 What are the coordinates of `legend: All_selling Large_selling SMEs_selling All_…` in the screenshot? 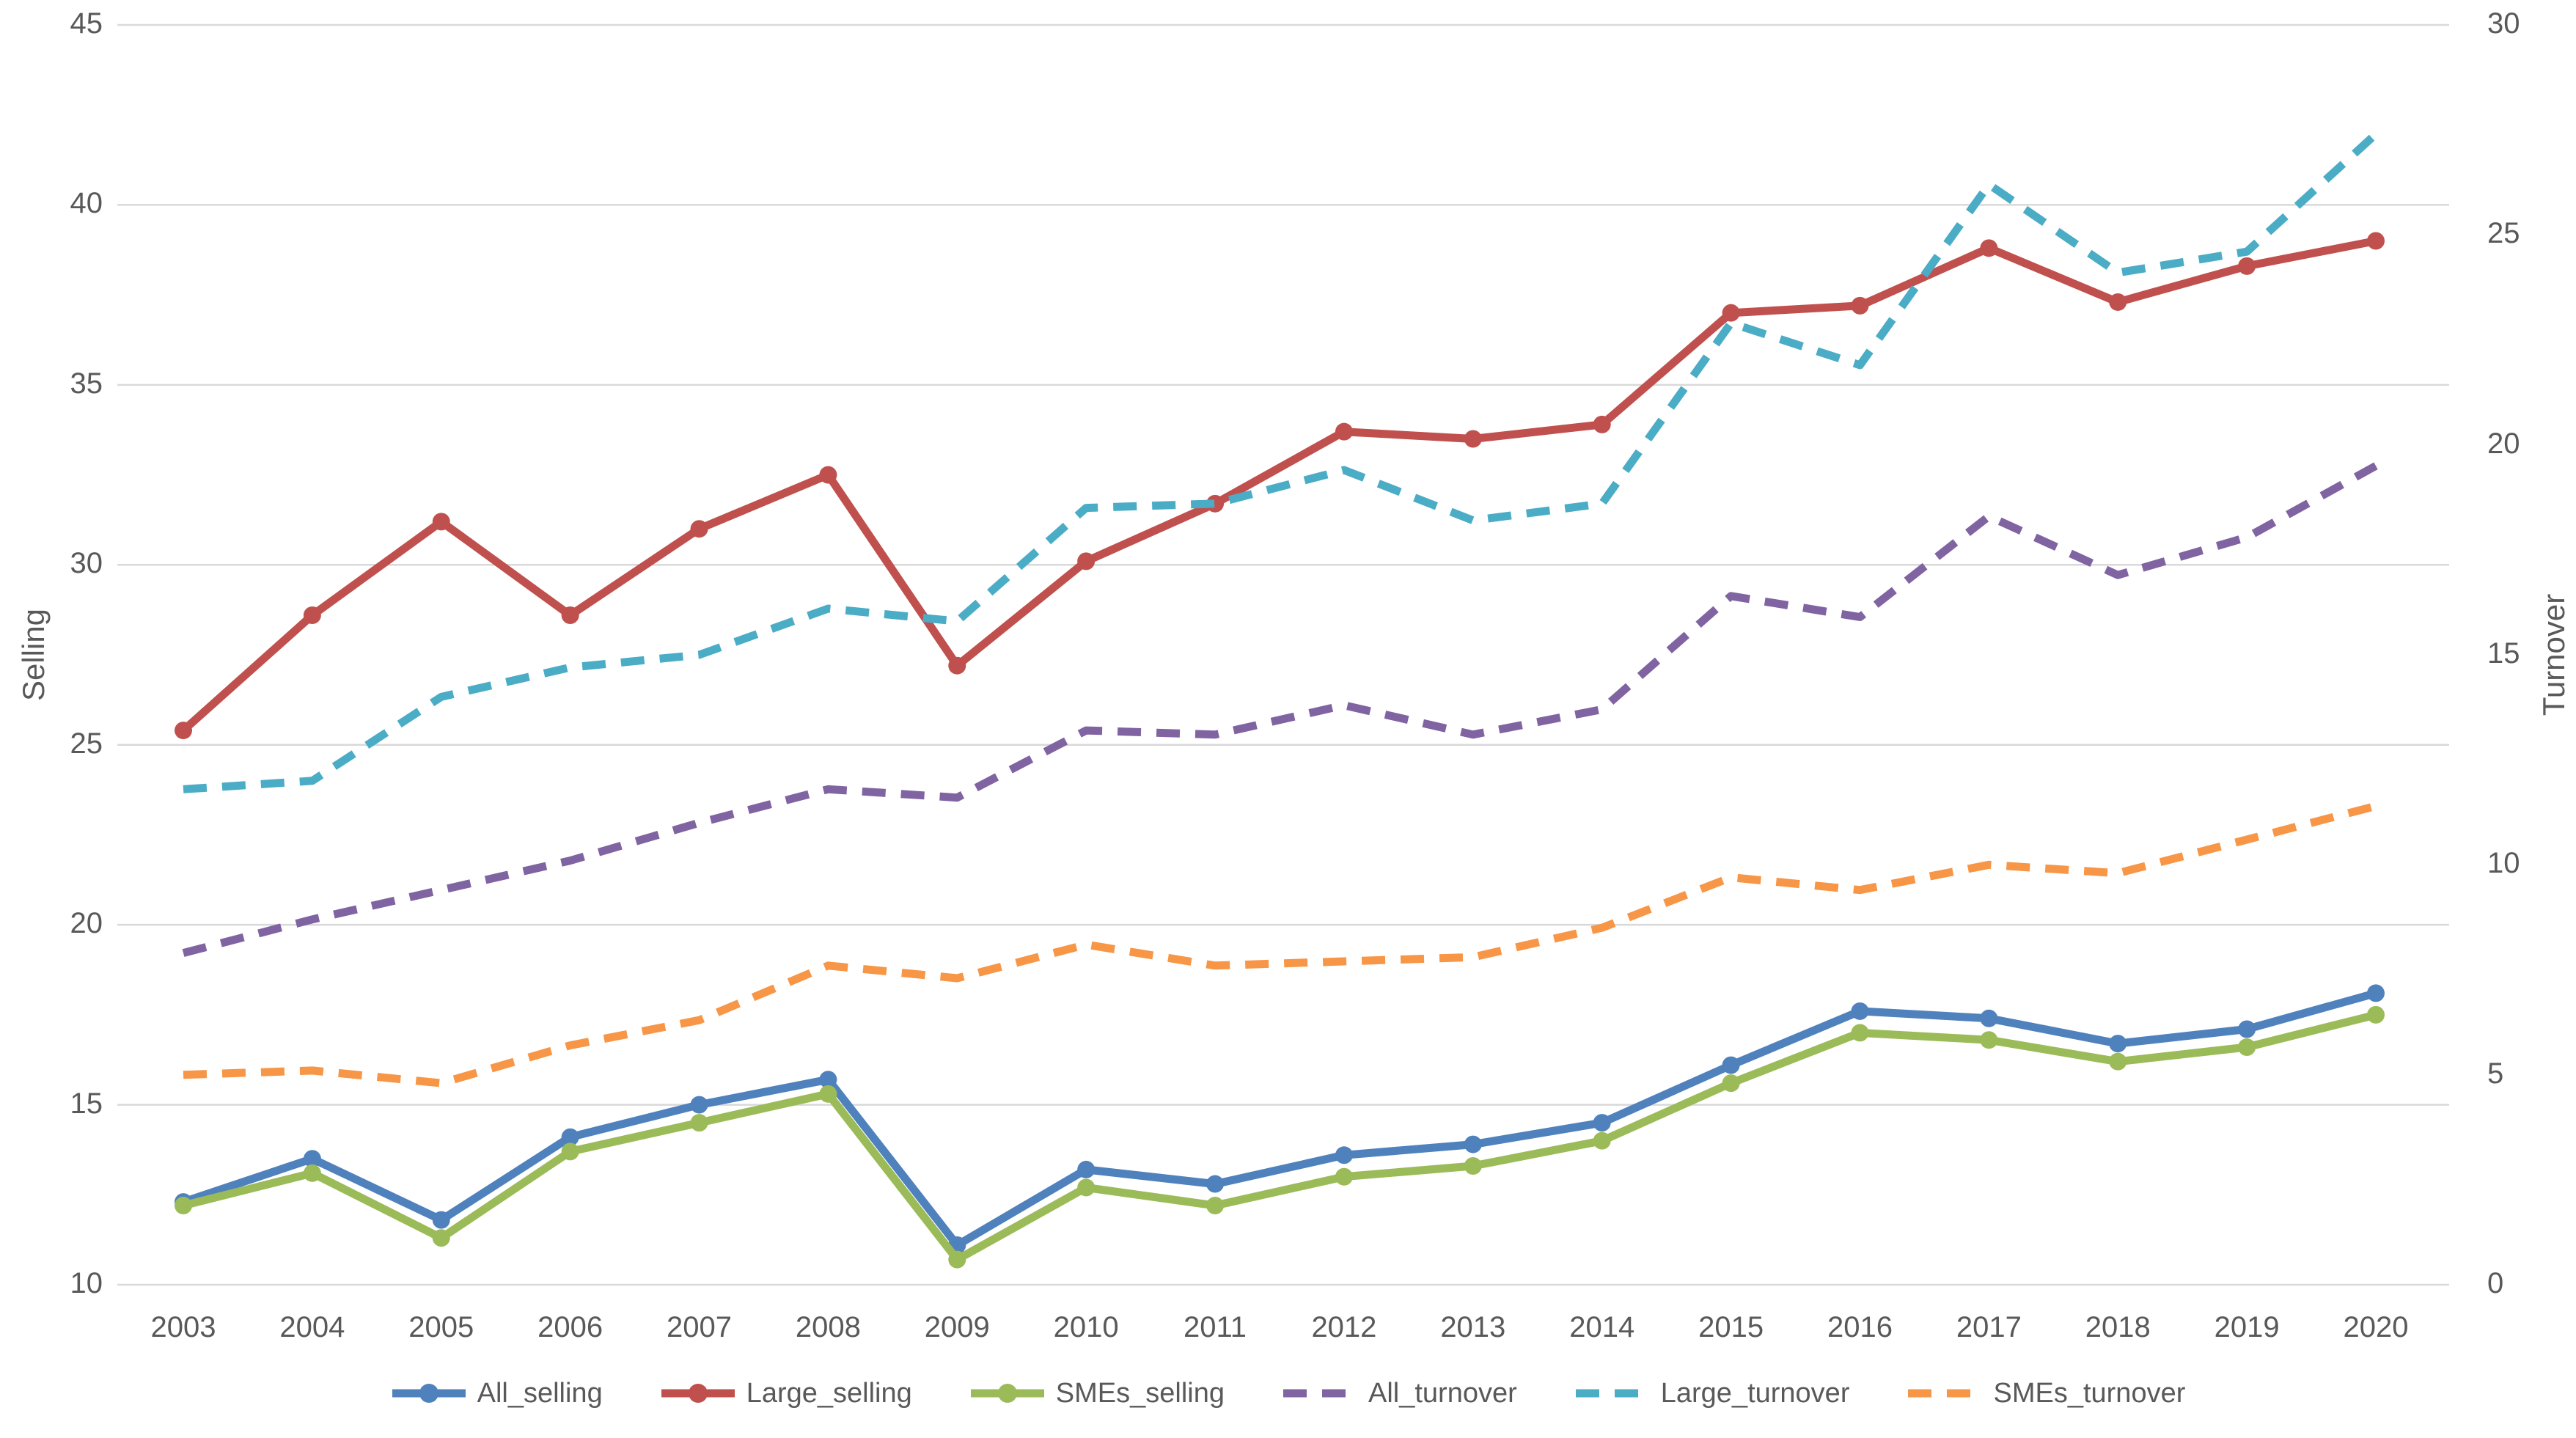 It's located at (1288, 1393).